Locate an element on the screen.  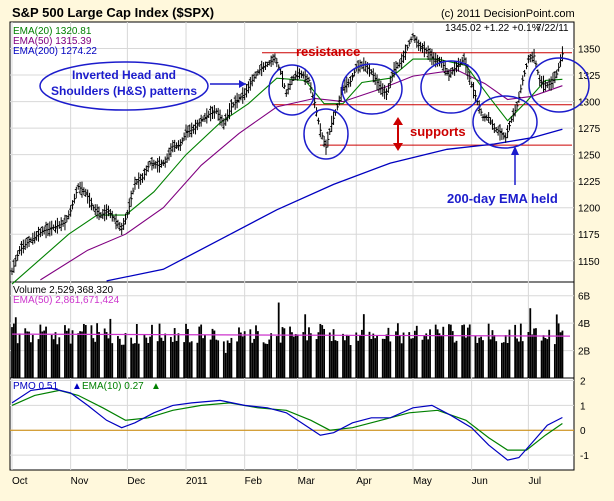
legend-volume-ema: EMA(50) 2,861,671,424 is located at coordinates (66, 300).